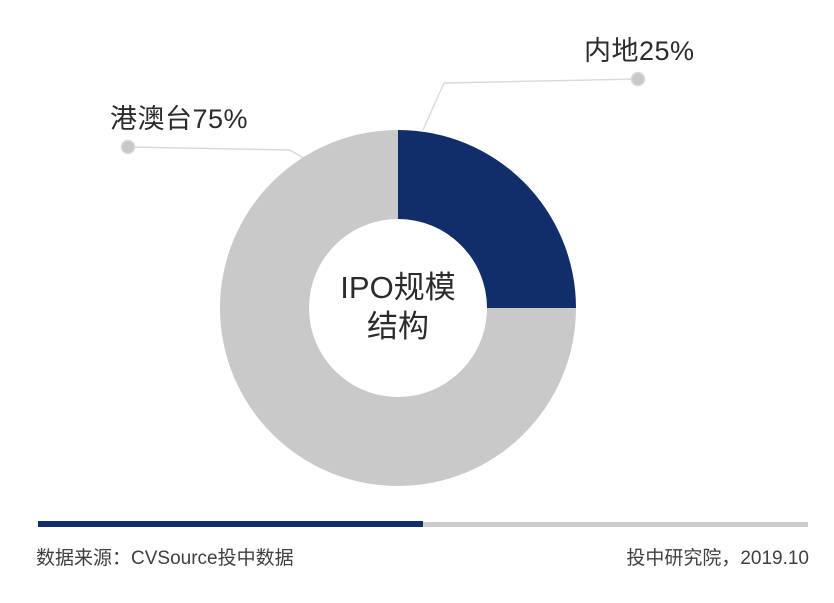  I want to click on slice-label-hmt: 港澳台75%, so click(179, 119).